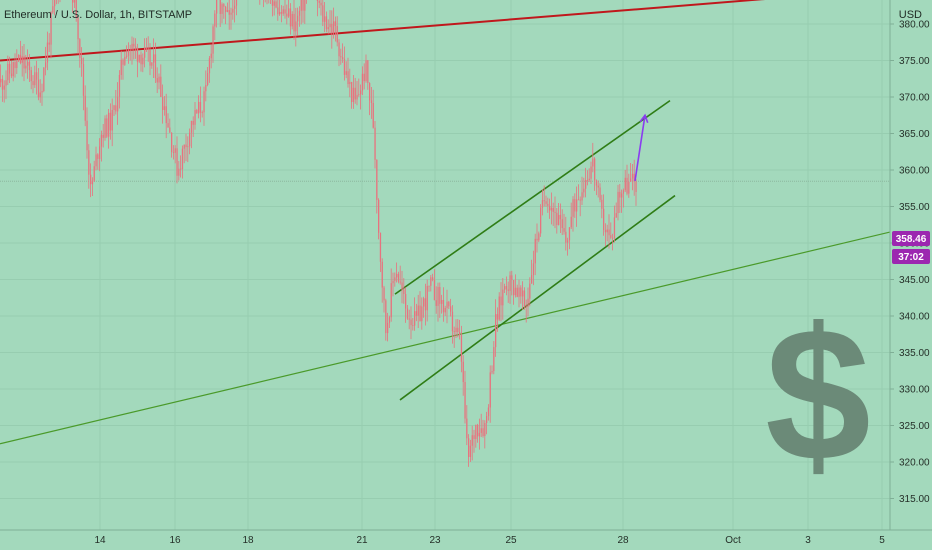 Image resolution: width=932 pixels, height=550 pixels. I want to click on watermark-layer: $, so click(818, 395).